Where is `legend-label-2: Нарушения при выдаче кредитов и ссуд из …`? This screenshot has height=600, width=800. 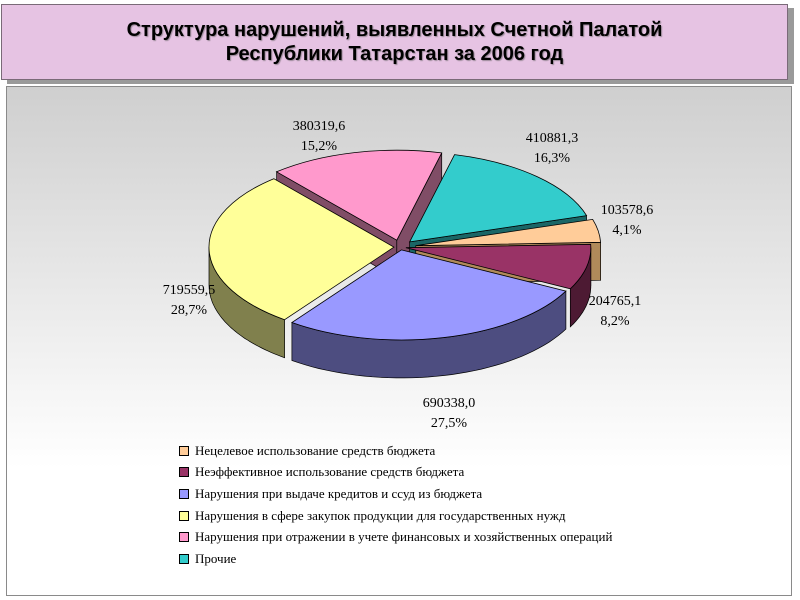 legend-label-2: Нарушения при выдаче кредитов и ссуд из … is located at coordinates (339, 493).